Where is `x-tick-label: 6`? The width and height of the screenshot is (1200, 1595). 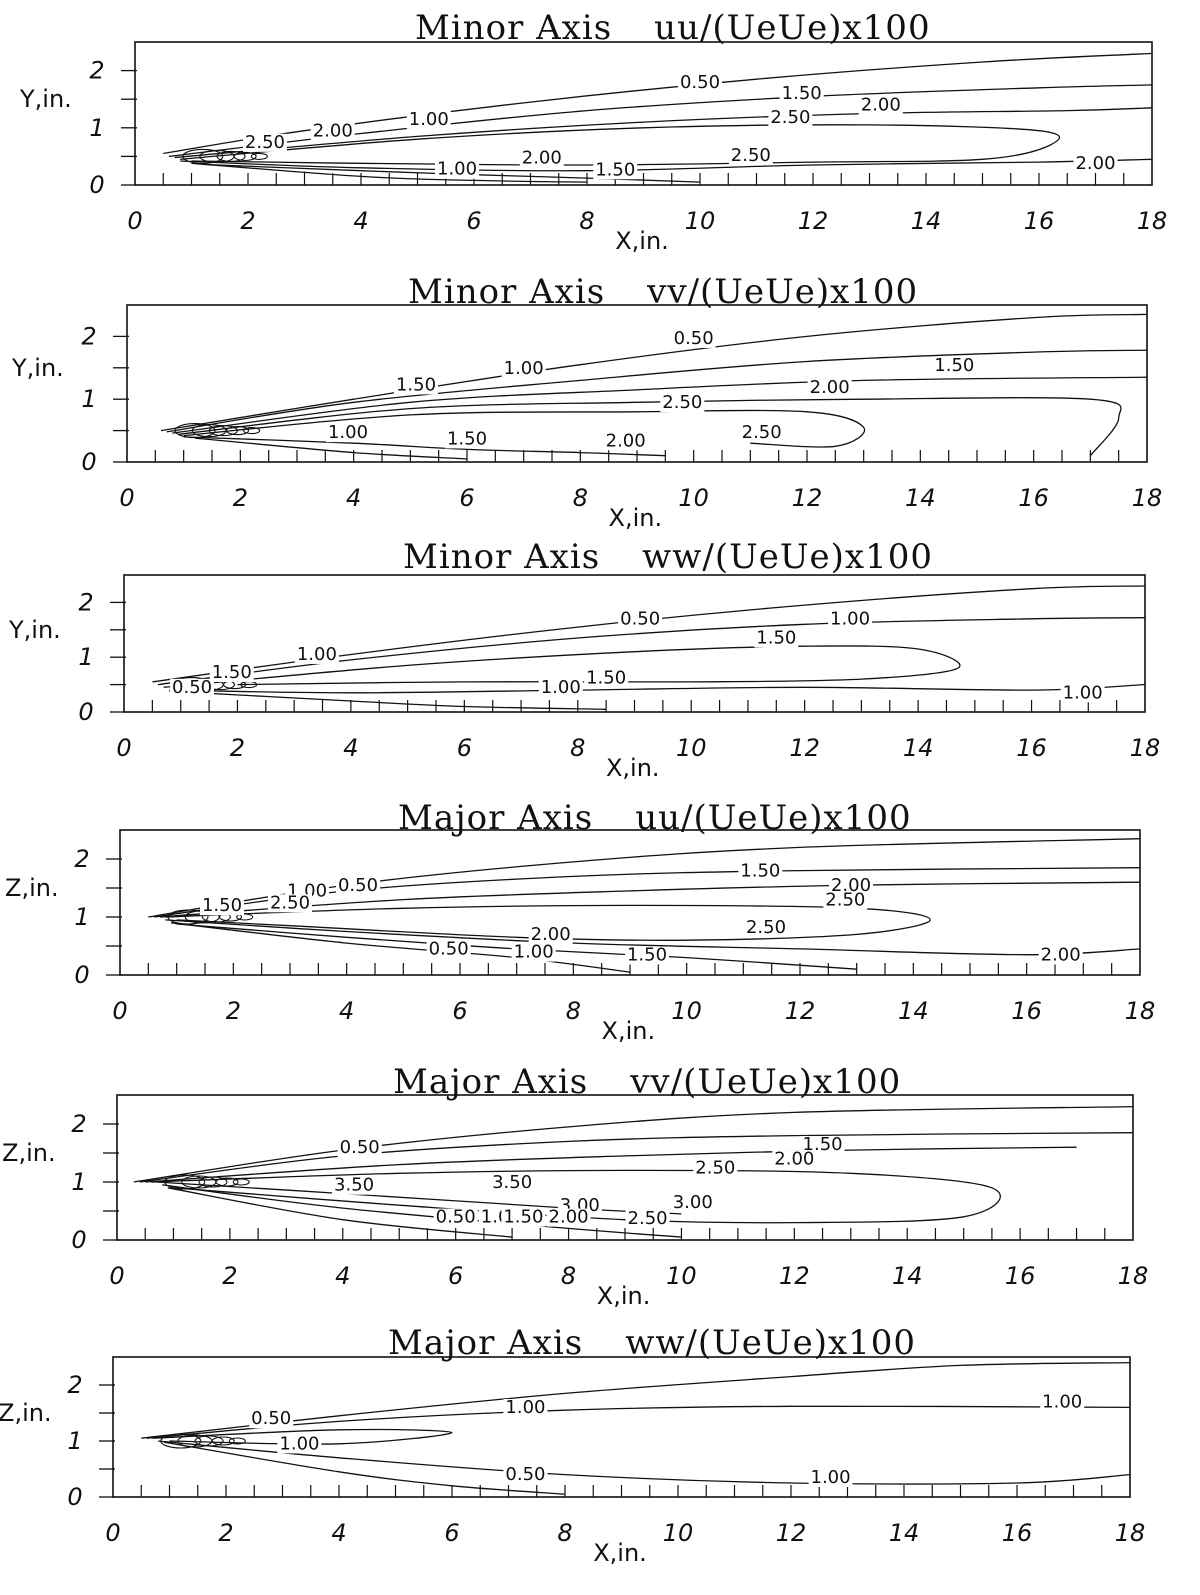
x-tick-label: 6 is located at coordinates (451, 1533).